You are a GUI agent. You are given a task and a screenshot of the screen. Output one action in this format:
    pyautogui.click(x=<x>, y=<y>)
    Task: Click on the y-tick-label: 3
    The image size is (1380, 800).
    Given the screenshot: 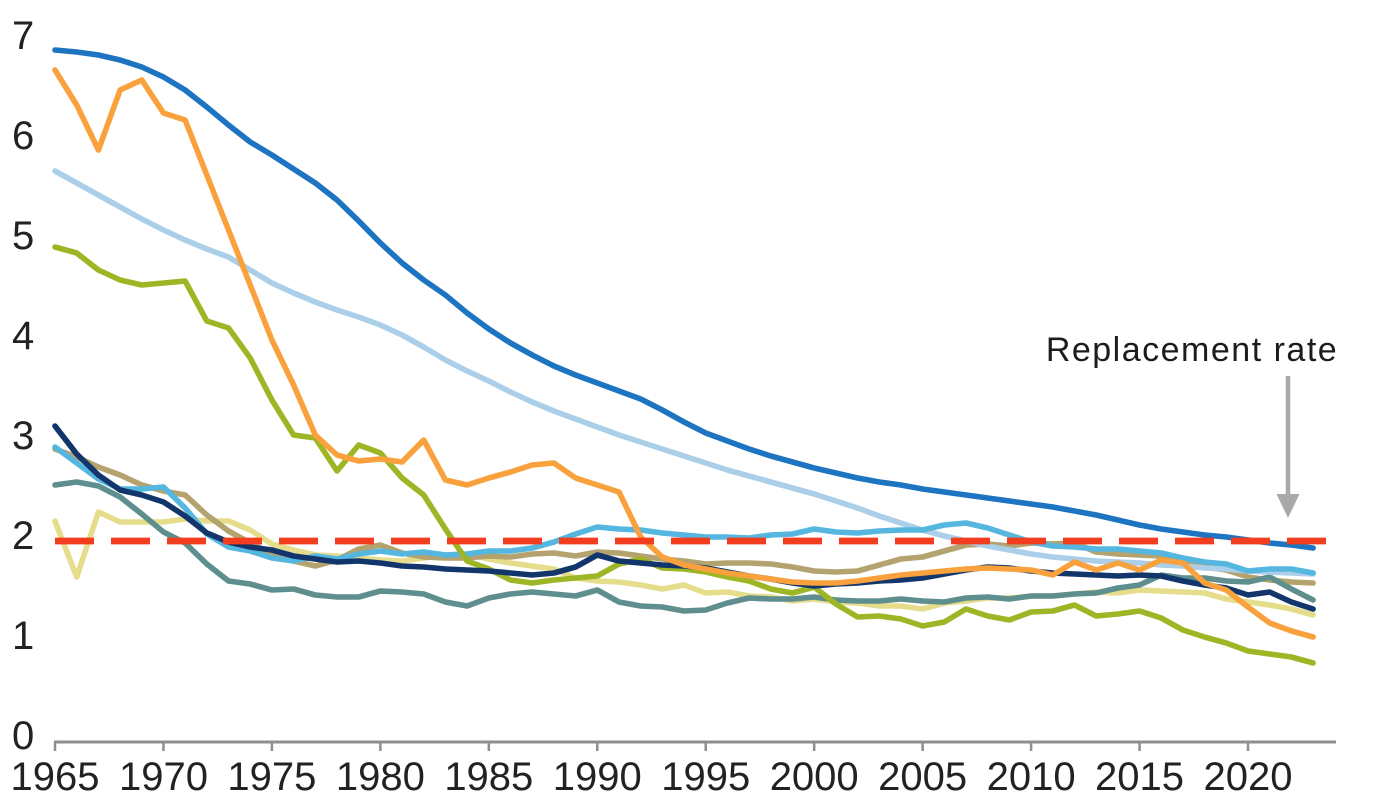 What is the action you would take?
    pyautogui.click(x=23, y=436)
    